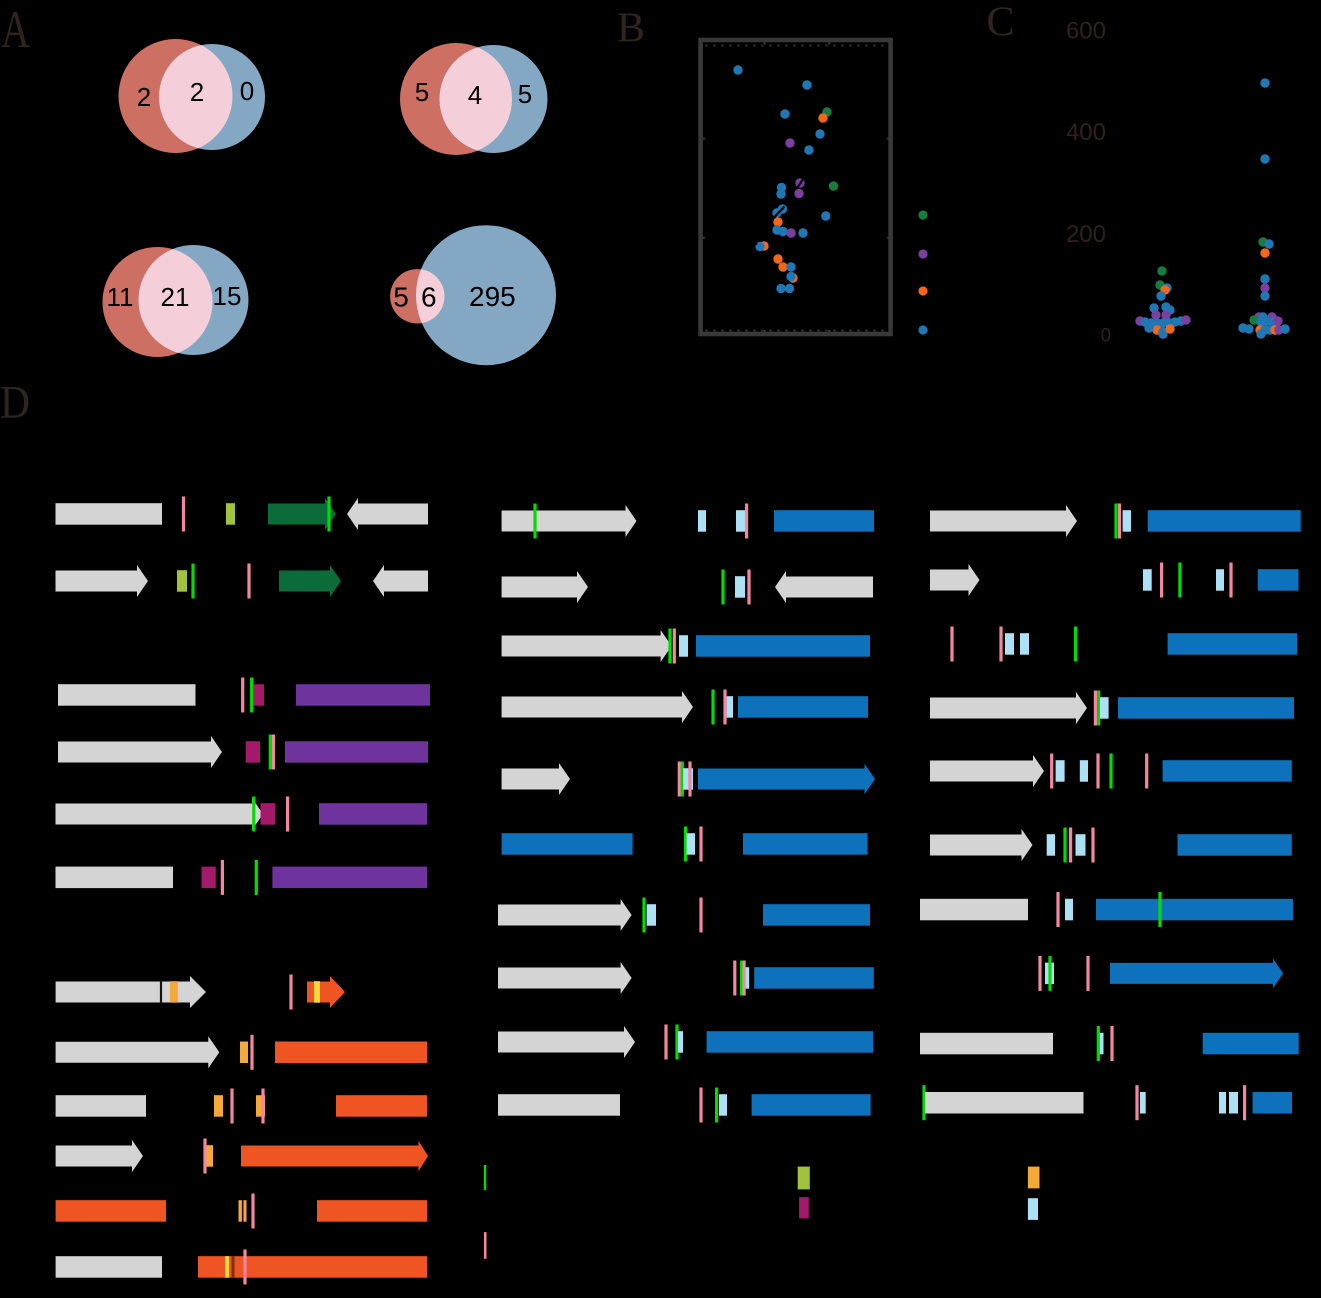 This screenshot has width=1321, height=1298. What do you see at coordinates (492, 296) in the screenshot?
I see `svg-text: 295` at bounding box center [492, 296].